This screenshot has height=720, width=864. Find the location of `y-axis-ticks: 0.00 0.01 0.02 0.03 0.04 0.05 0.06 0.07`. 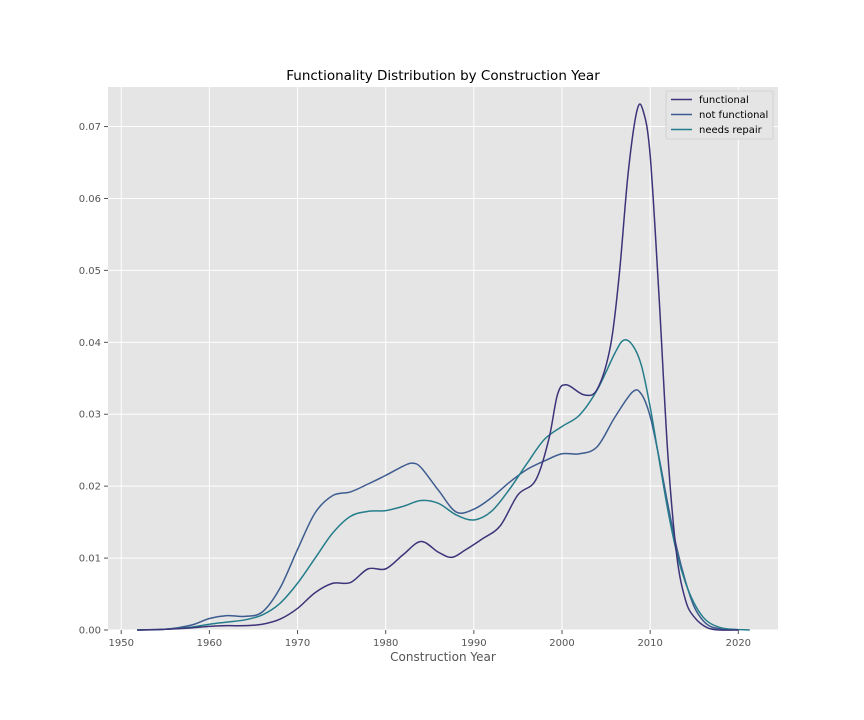

y-axis-ticks: 0.00 0.01 0.02 0.03 0.04 0.05 0.06 0.07 is located at coordinates (93, 379).